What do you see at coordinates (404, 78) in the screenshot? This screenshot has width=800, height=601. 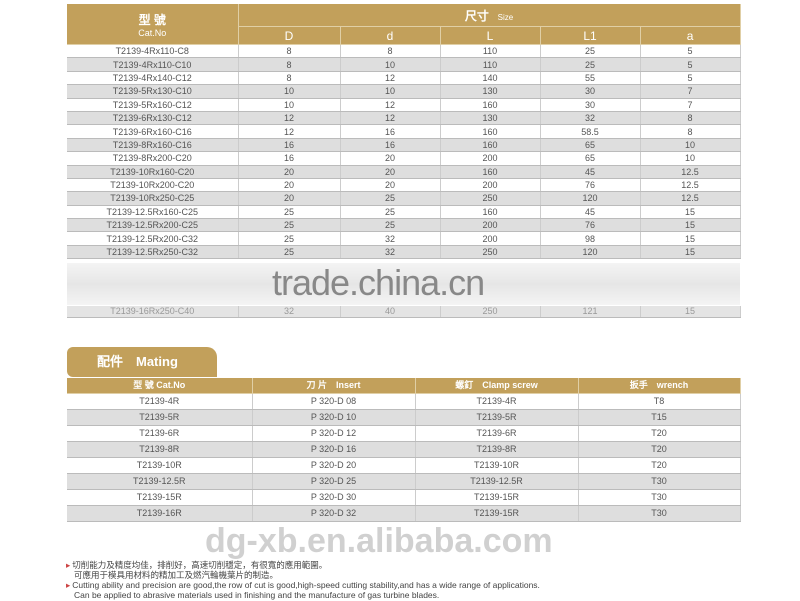 I see `table-row: T2139-4Rx140-C12 8 12 140 55 5` at bounding box center [404, 78].